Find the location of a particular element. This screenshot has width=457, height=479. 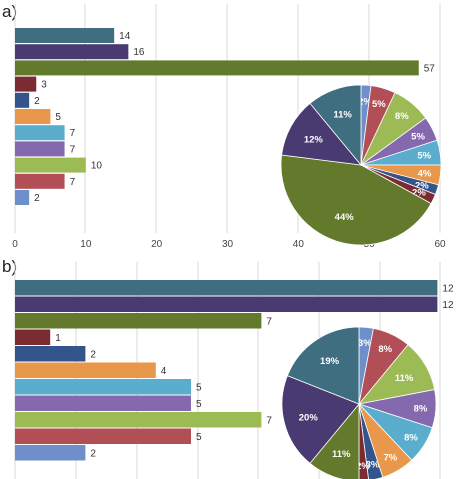

bar-value-label: 10 is located at coordinates (97, 166).